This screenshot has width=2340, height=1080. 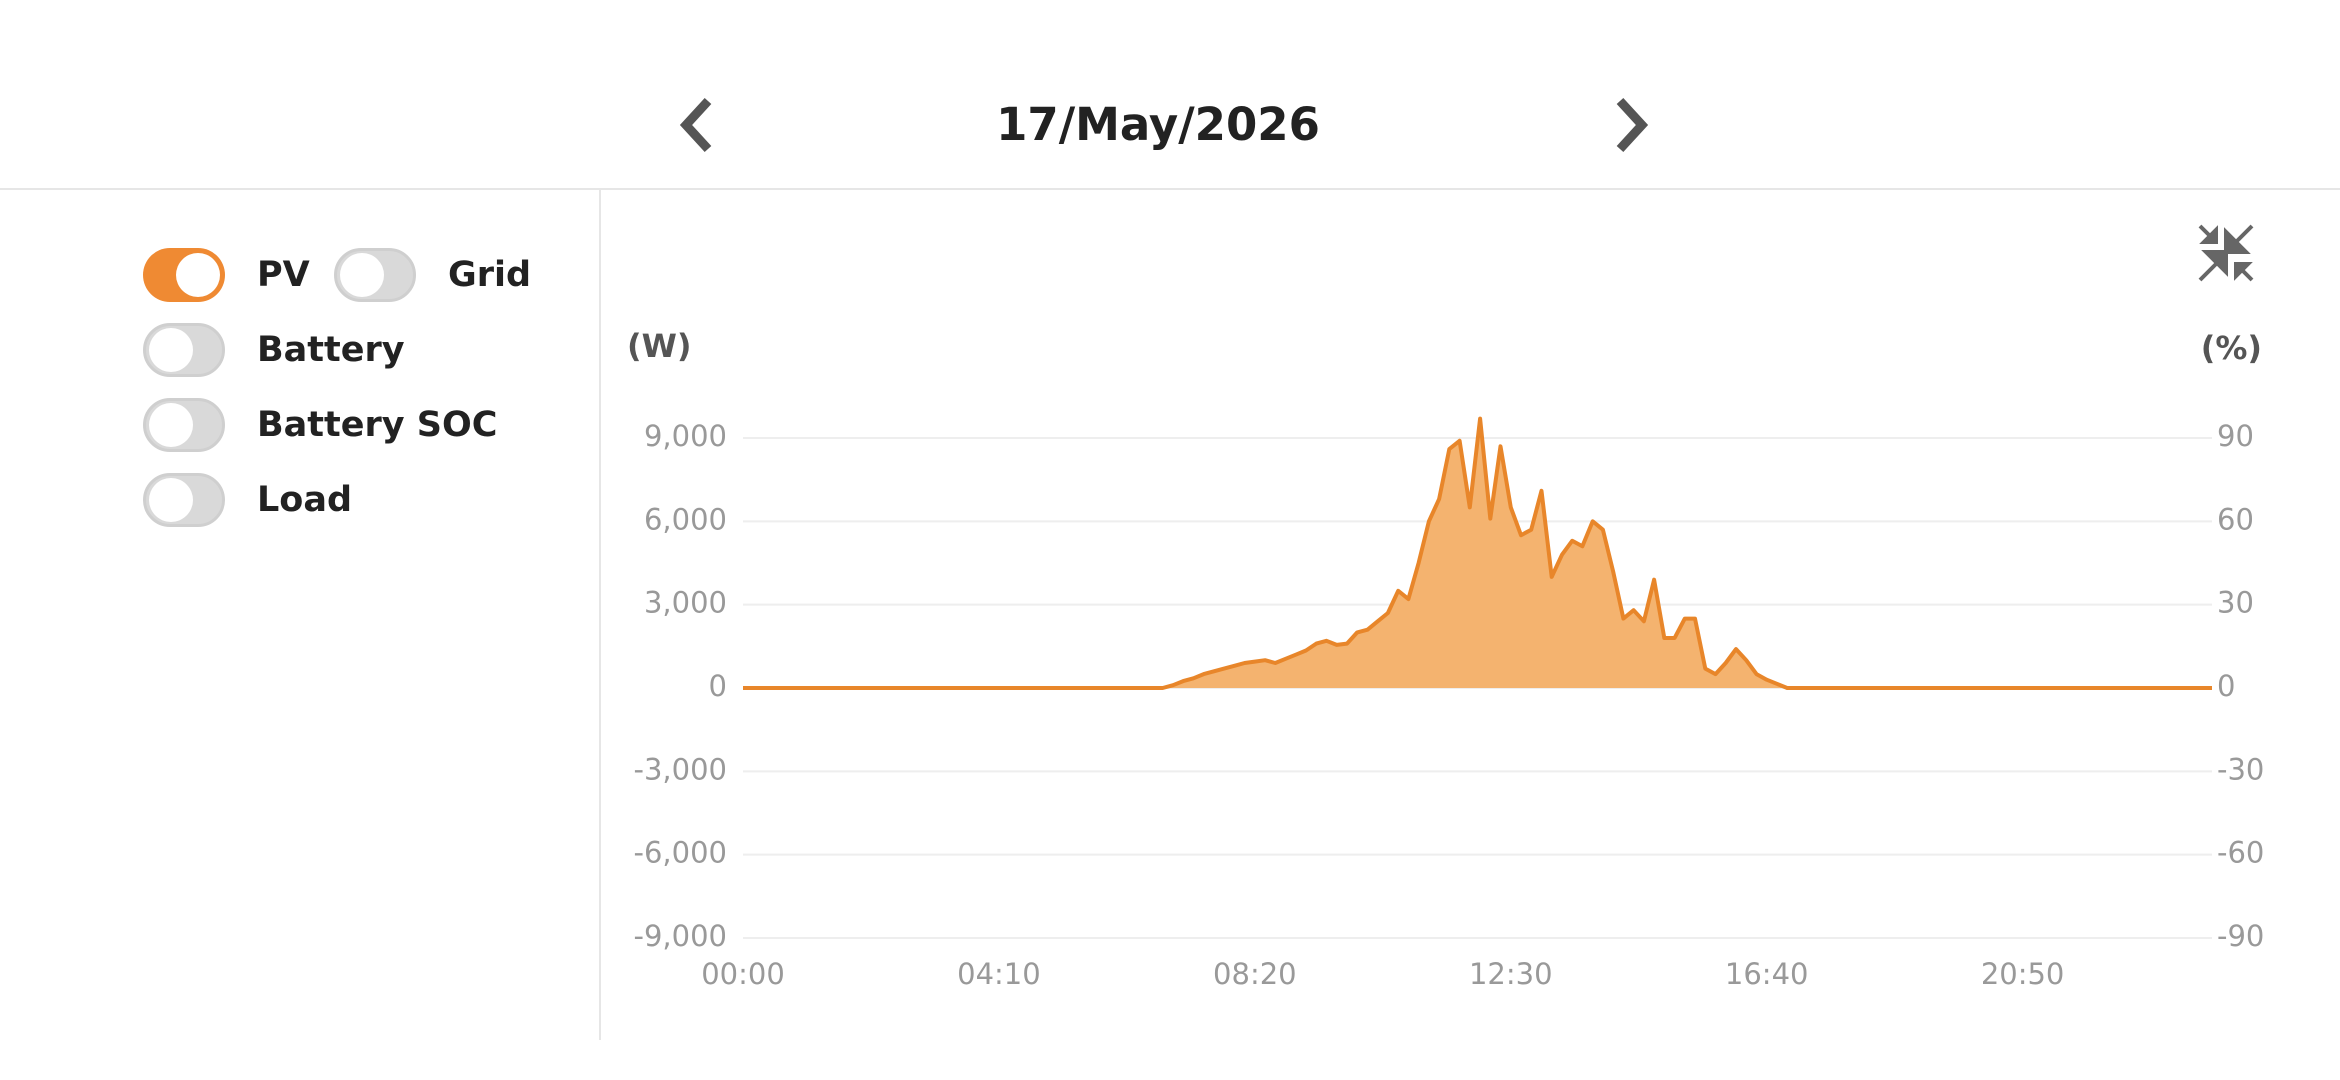 What do you see at coordinates (718, 686) in the screenshot?
I see `y-tick-label: 0` at bounding box center [718, 686].